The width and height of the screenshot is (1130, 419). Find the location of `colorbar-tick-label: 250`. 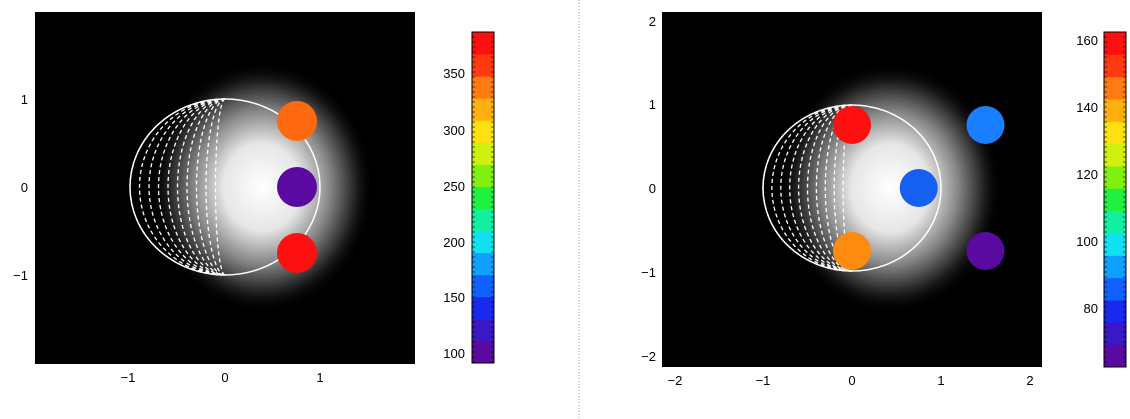

colorbar-tick-label: 250 is located at coordinates (454, 186).